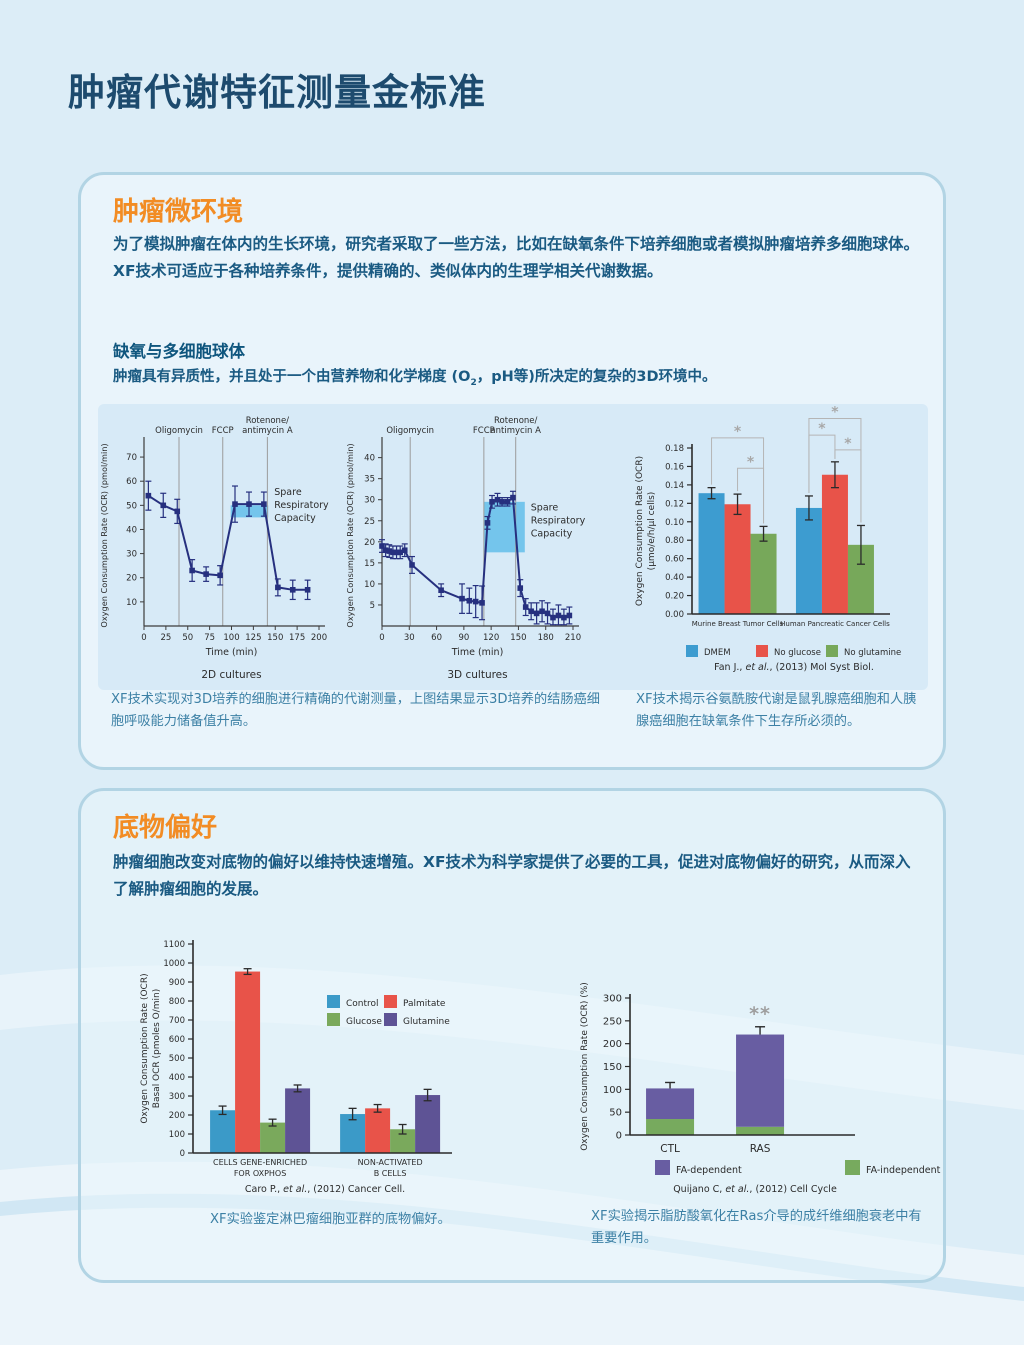 Image resolution: width=1024 pixels, height=1345 pixels. I want to click on svg-text: 210, so click(573, 638).